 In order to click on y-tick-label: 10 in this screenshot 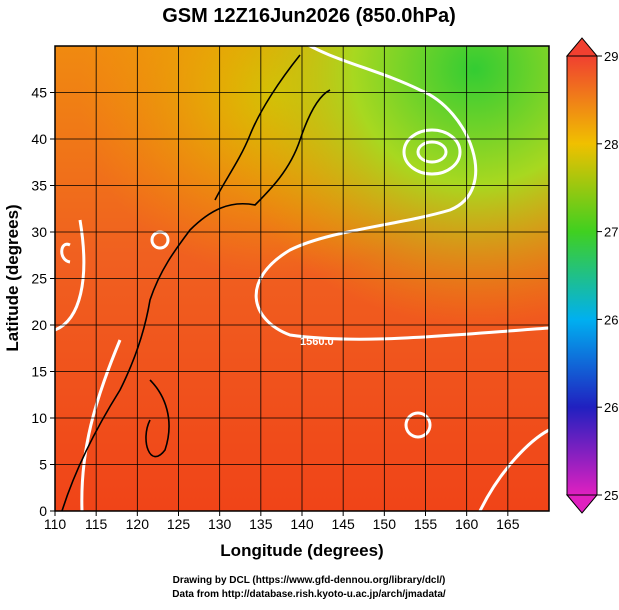, I will do `click(39, 418)`.